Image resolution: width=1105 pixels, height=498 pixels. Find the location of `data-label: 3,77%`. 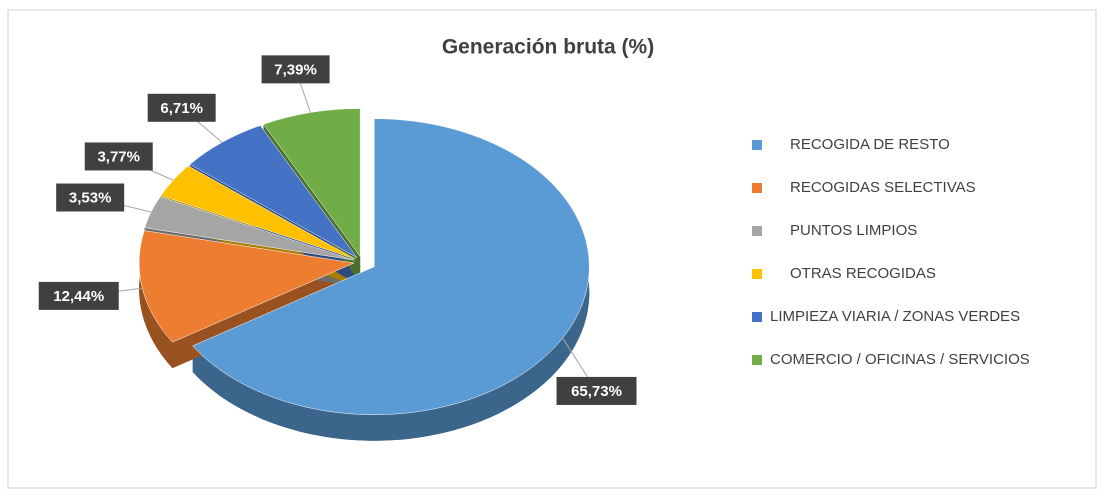

data-label: 3,77% is located at coordinates (118, 156).